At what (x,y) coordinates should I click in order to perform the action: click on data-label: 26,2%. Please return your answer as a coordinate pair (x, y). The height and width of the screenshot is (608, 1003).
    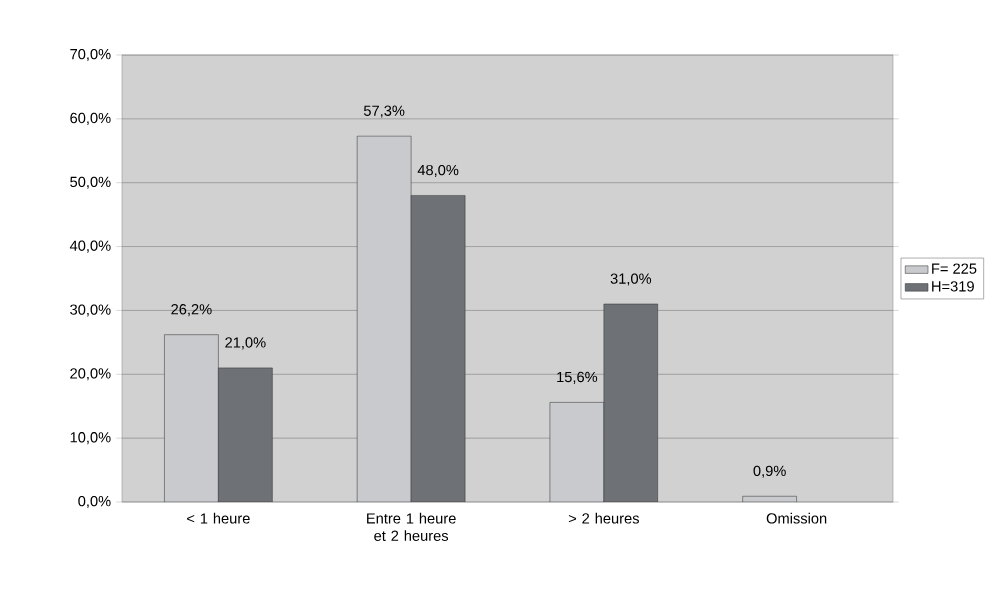
    Looking at the image, I should click on (191, 310).